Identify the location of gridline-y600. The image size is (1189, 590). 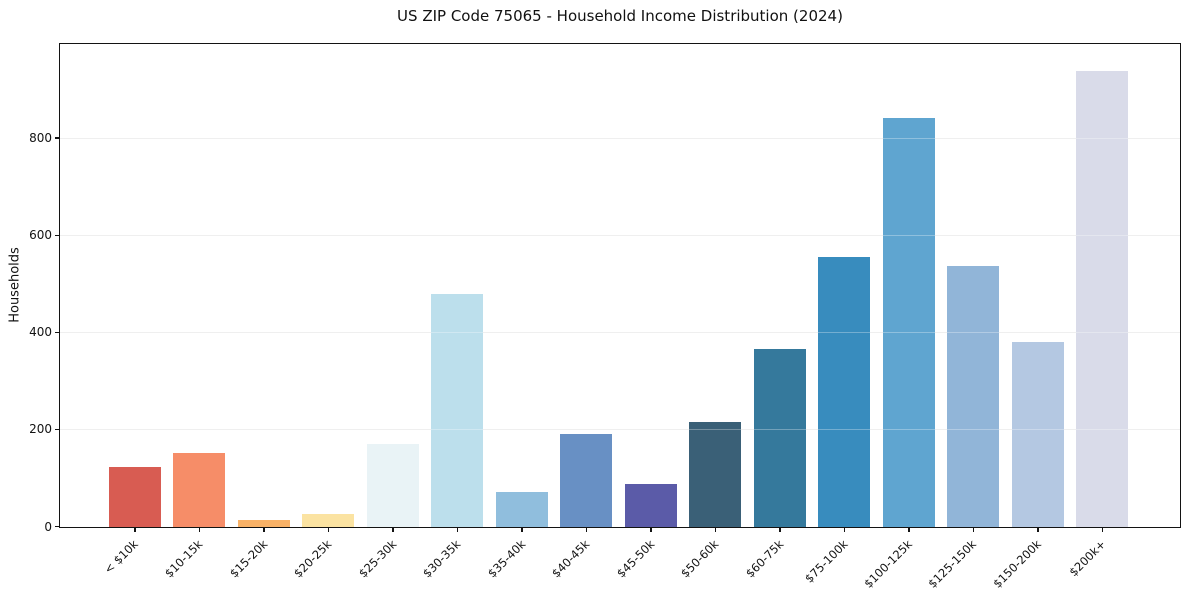
(620, 235).